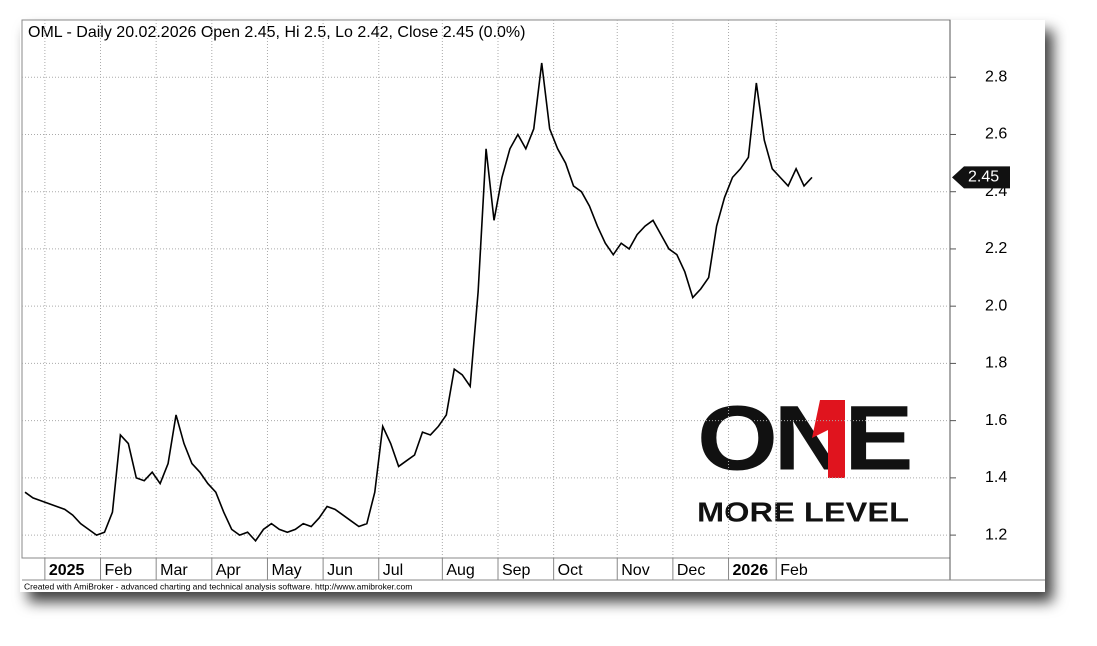  I want to click on x-tick-label: 2025, so click(67, 570).